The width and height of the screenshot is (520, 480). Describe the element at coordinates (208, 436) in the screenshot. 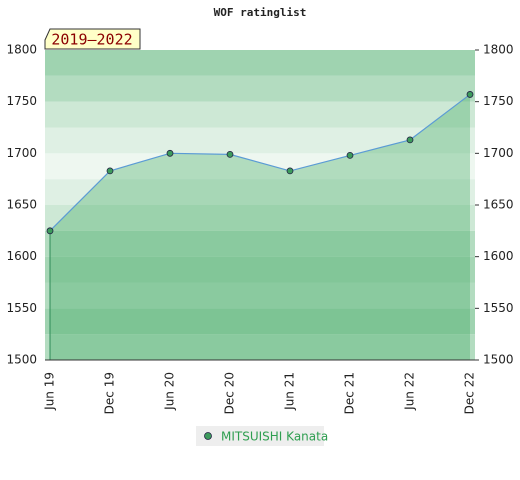

I see `legend-marker` at that location.